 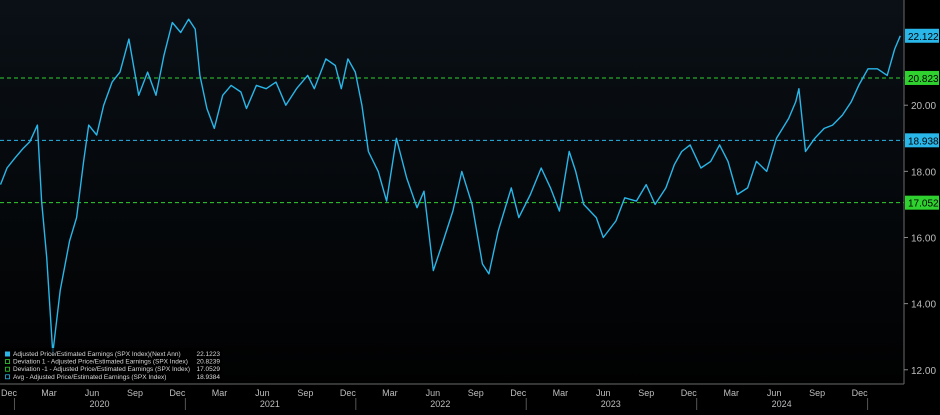 What do you see at coordinates (611, 404) in the screenshot?
I see `x-year-label: 2023` at bounding box center [611, 404].